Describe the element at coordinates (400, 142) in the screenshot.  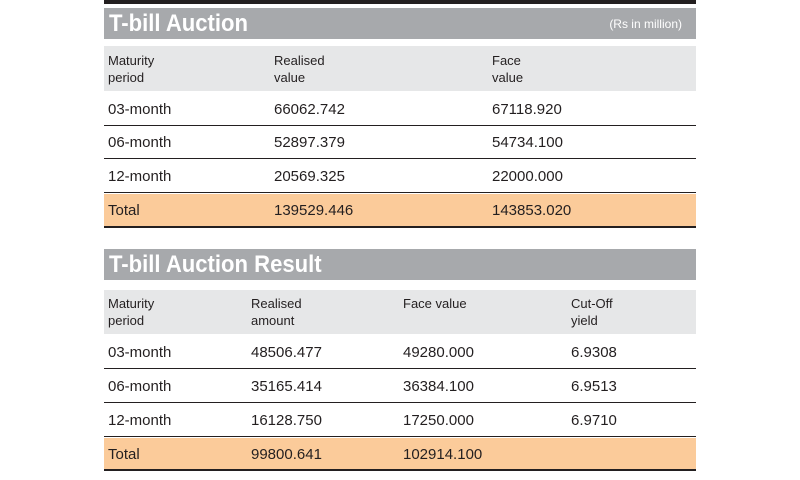
I see `auction-row: 06-month 52897.379 54734.100` at that location.